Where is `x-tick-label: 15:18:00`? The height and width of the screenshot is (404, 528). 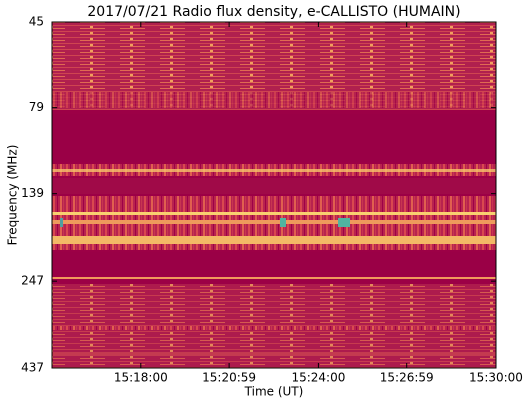 x-tick-label: 15:18:00 is located at coordinates (141, 378).